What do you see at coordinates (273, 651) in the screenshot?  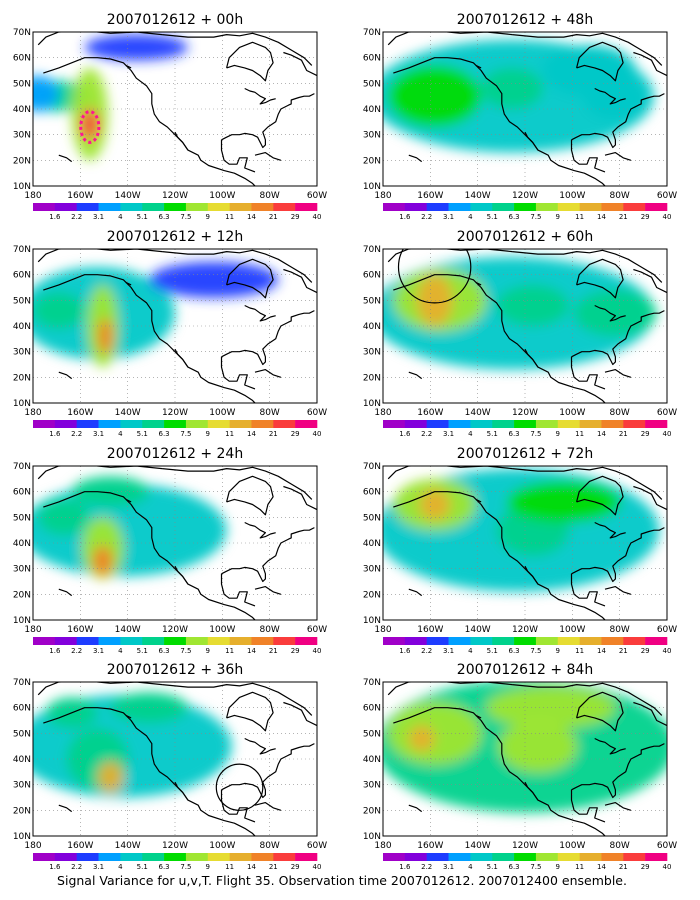 I see `colorbar-label: 21` at bounding box center [273, 651].